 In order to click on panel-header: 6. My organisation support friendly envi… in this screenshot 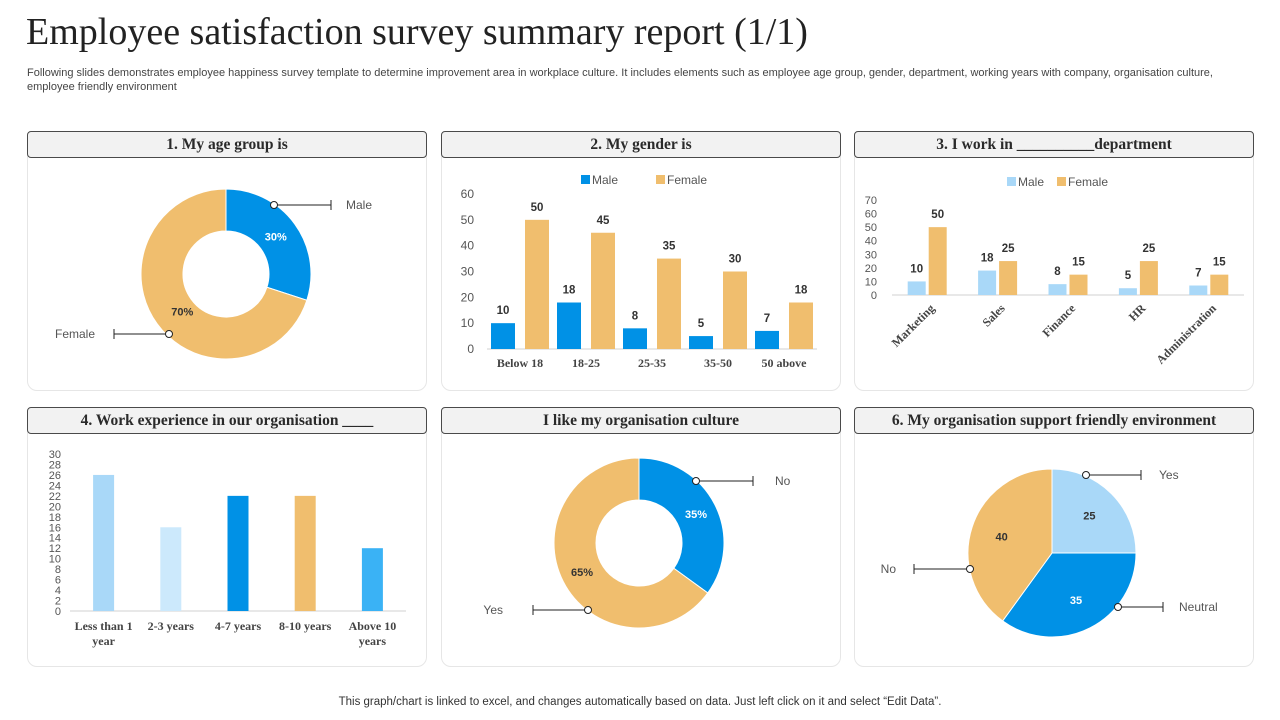, I will do `click(1054, 420)`.